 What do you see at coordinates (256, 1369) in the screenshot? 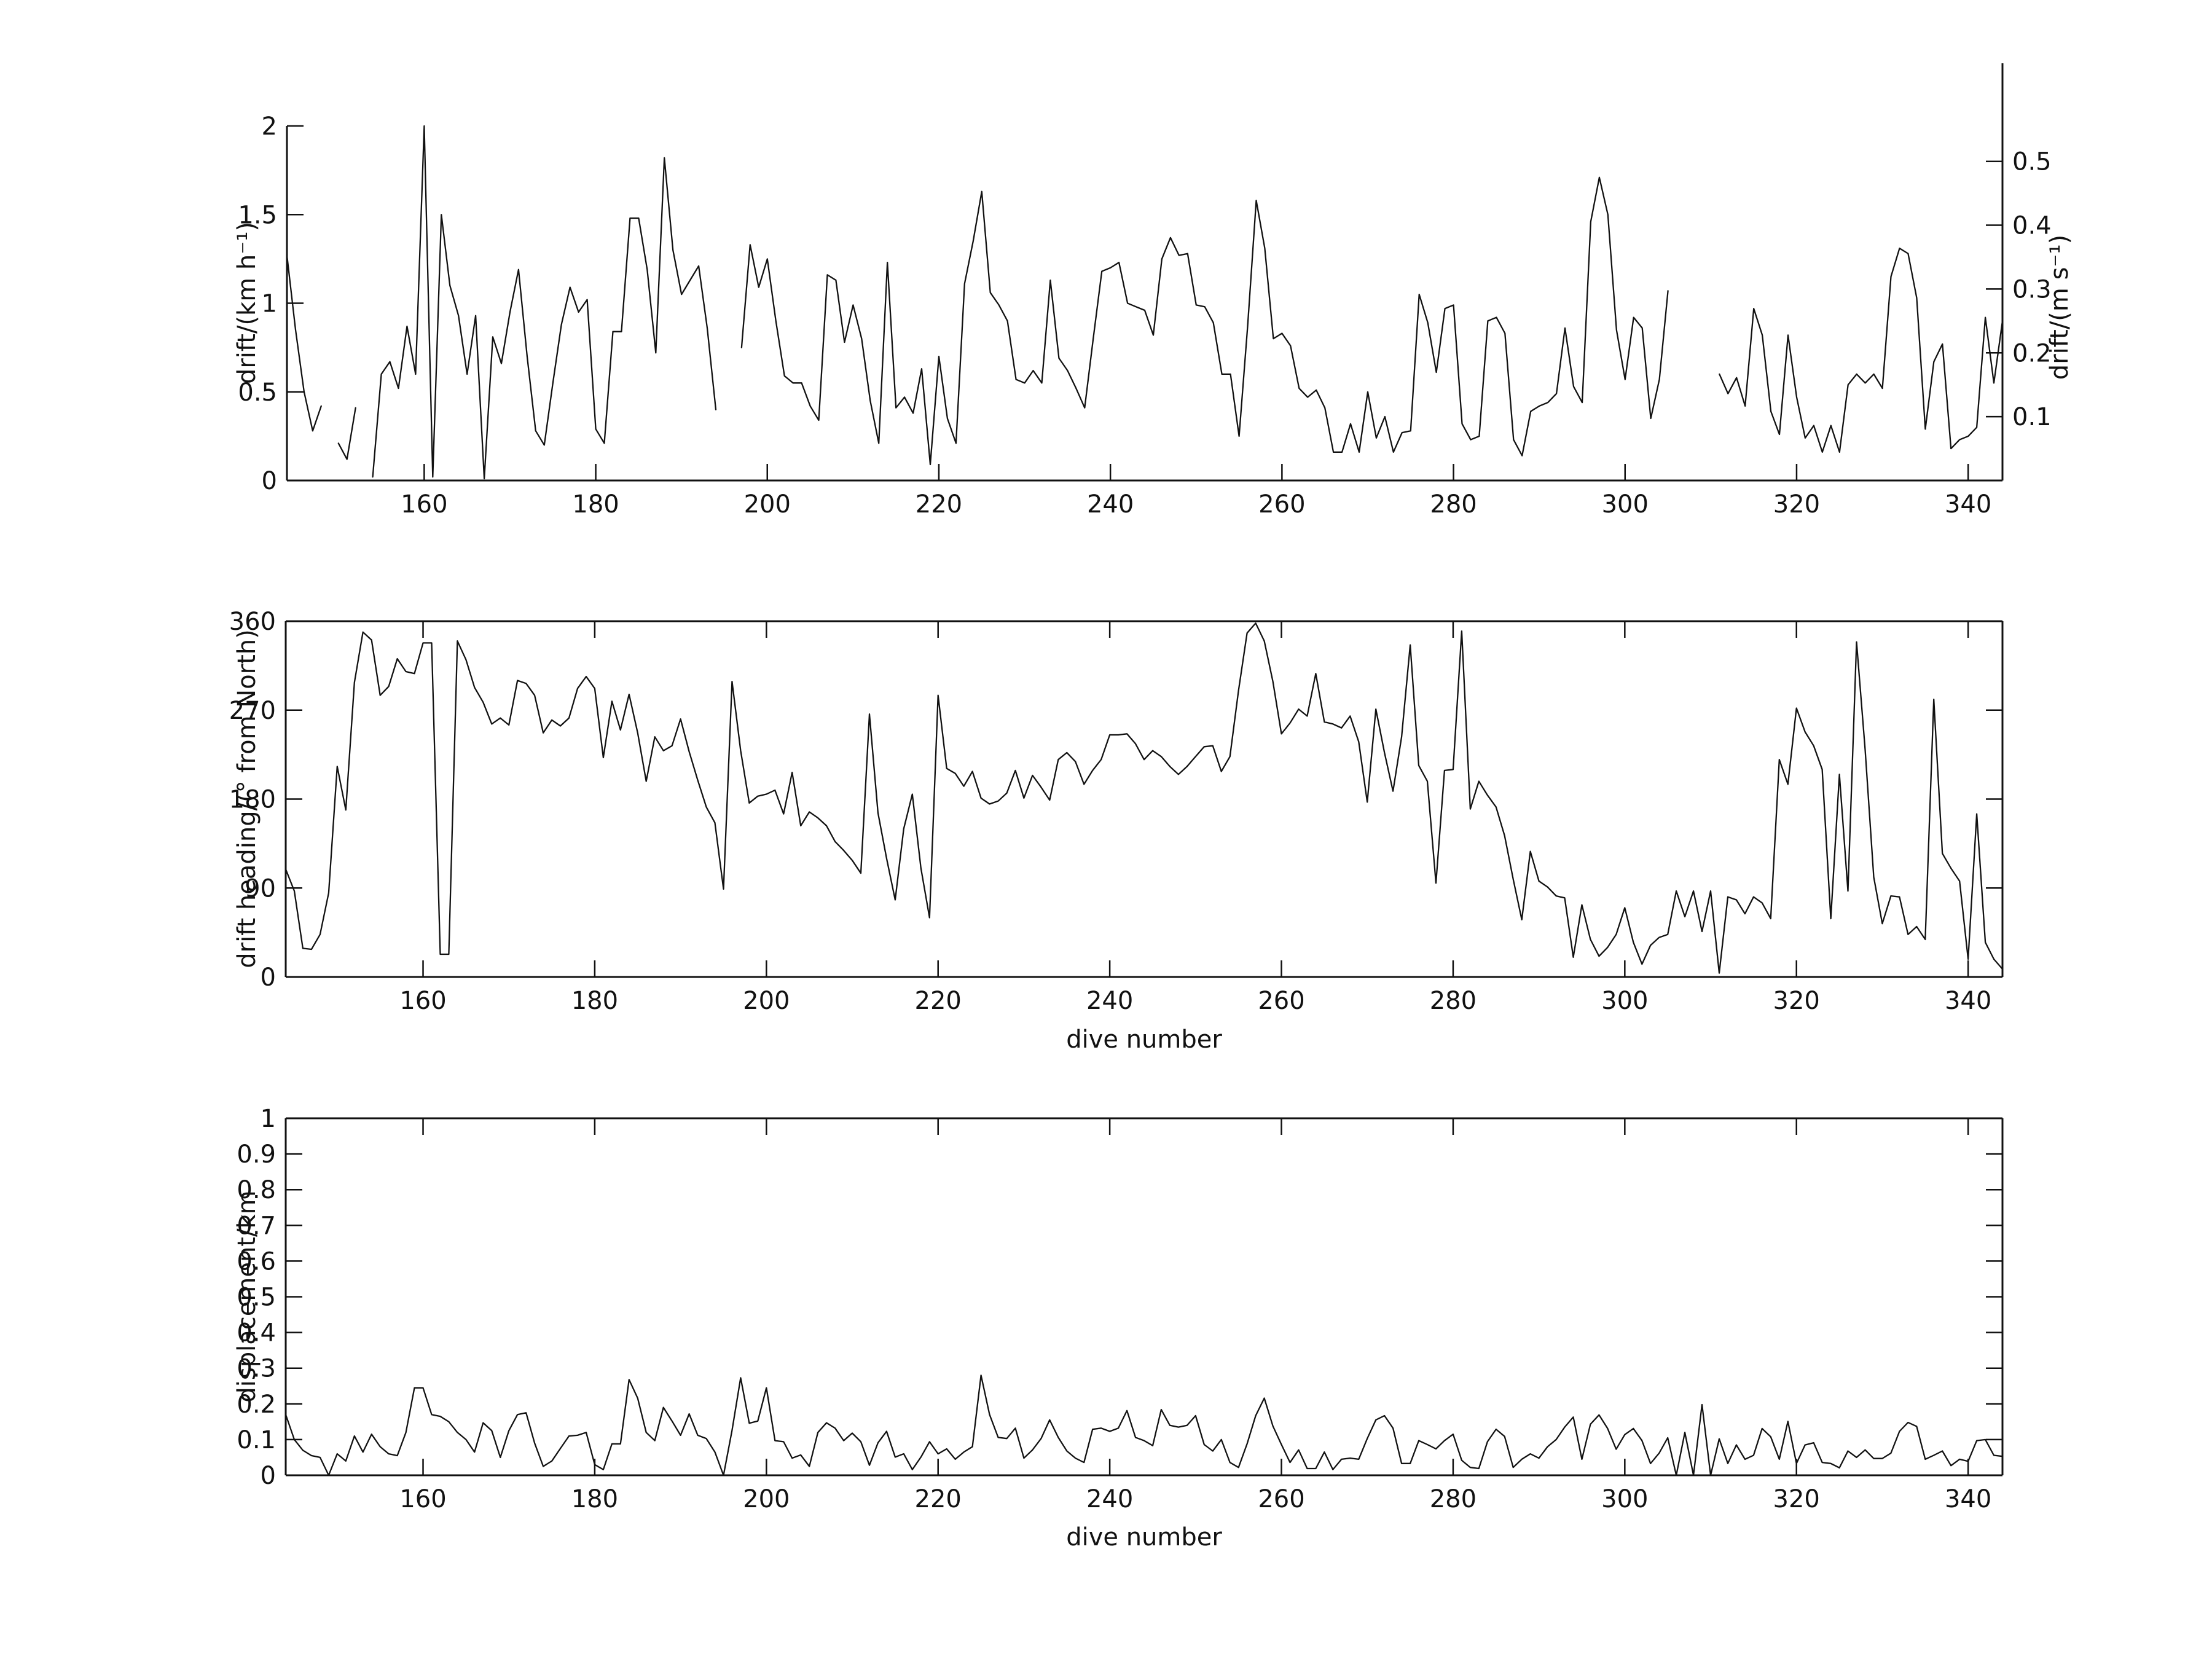
I see `y-tick-label: 0.3` at bounding box center [256, 1369].